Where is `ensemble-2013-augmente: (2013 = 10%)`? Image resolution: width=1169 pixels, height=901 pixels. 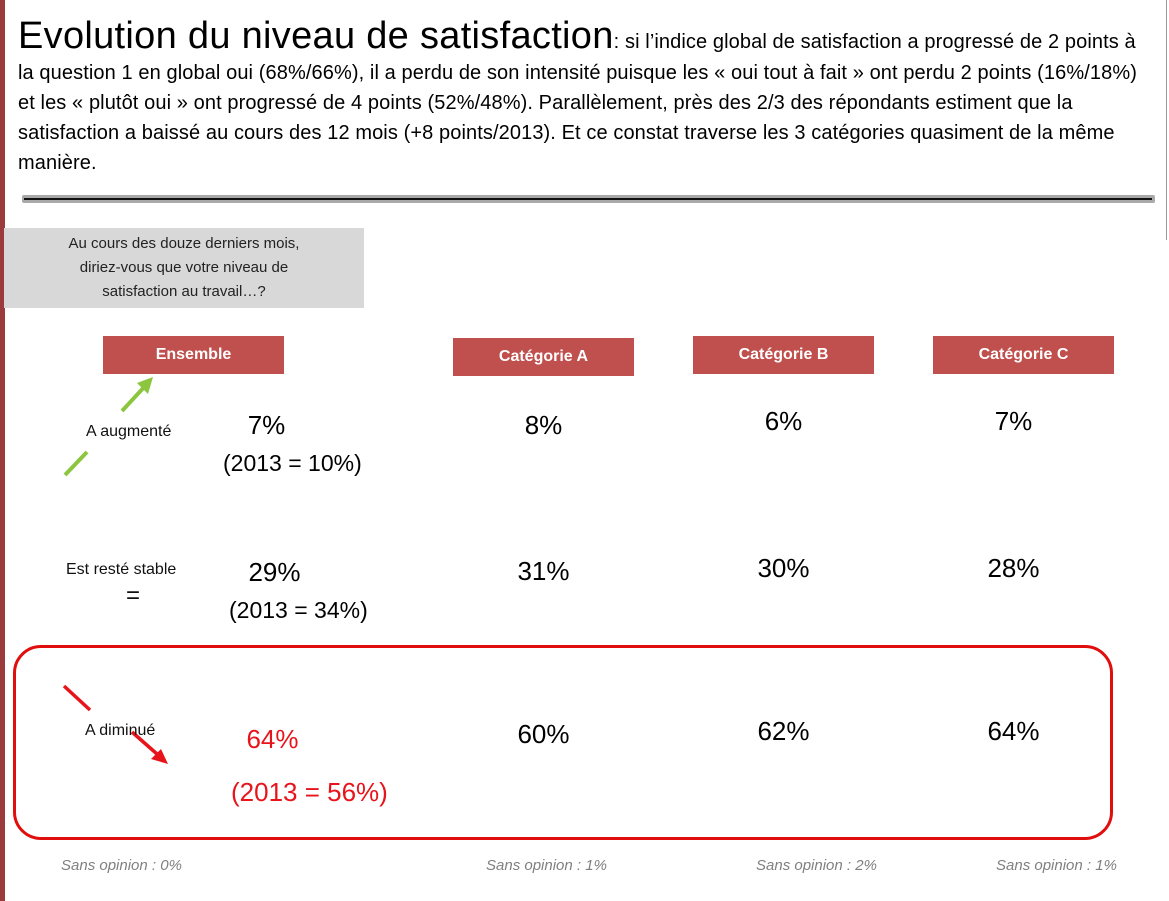 ensemble-2013-augmente: (2013 = 10%) is located at coordinates (292, 463).